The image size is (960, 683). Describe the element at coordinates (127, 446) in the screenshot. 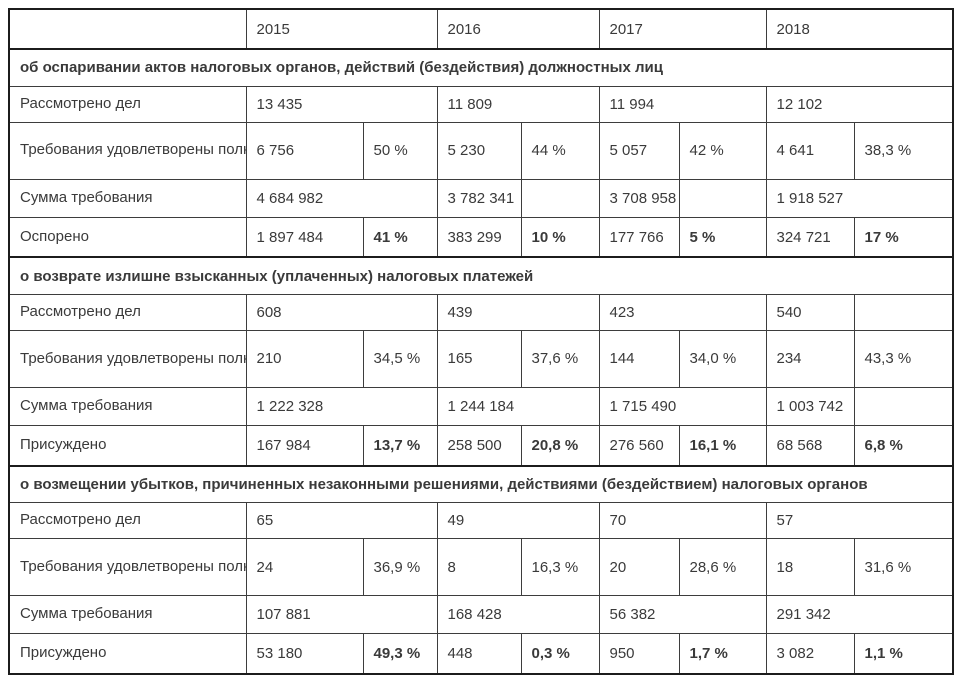

I see `row-label: Присуждено` at that location.